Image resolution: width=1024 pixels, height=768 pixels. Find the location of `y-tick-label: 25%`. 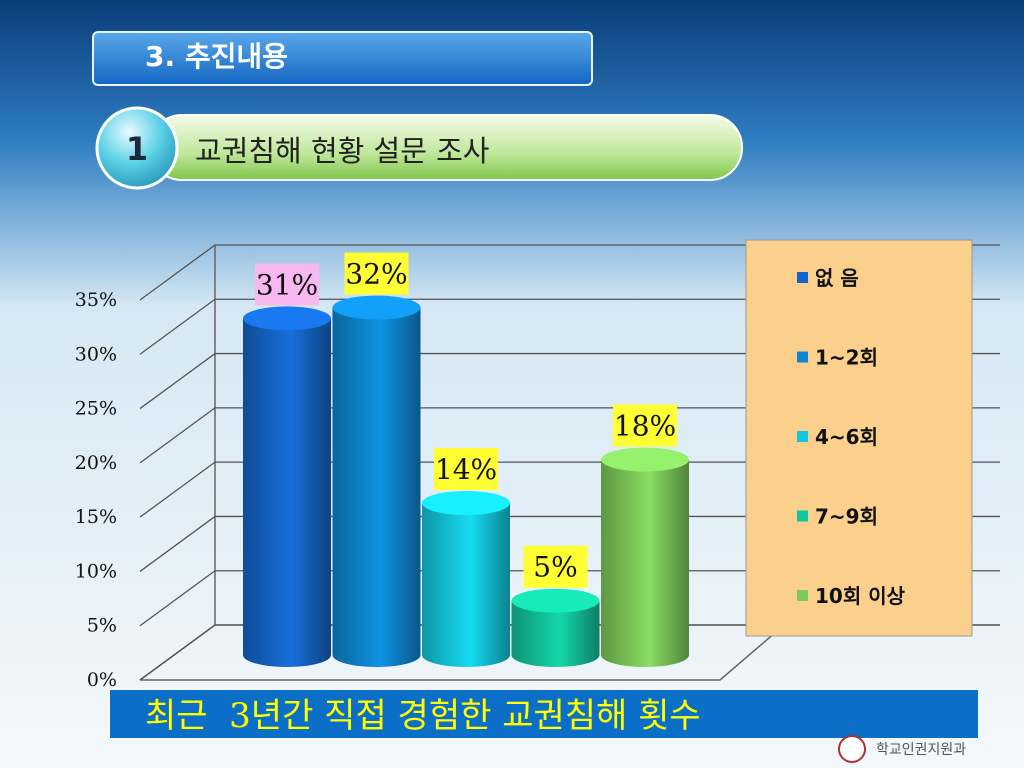

y-tick-label: 25% is located at coordinates (96, 409).